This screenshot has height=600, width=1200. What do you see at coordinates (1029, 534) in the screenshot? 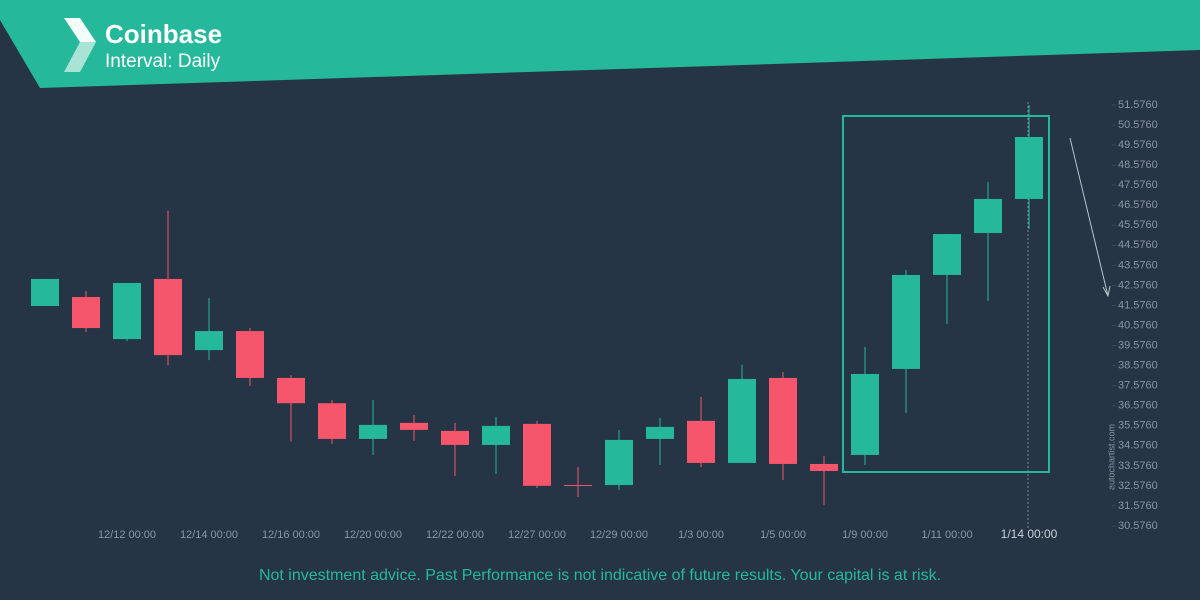
I see `x-tick-label: 1/14 00:00` at bounding box center [1029, 534].